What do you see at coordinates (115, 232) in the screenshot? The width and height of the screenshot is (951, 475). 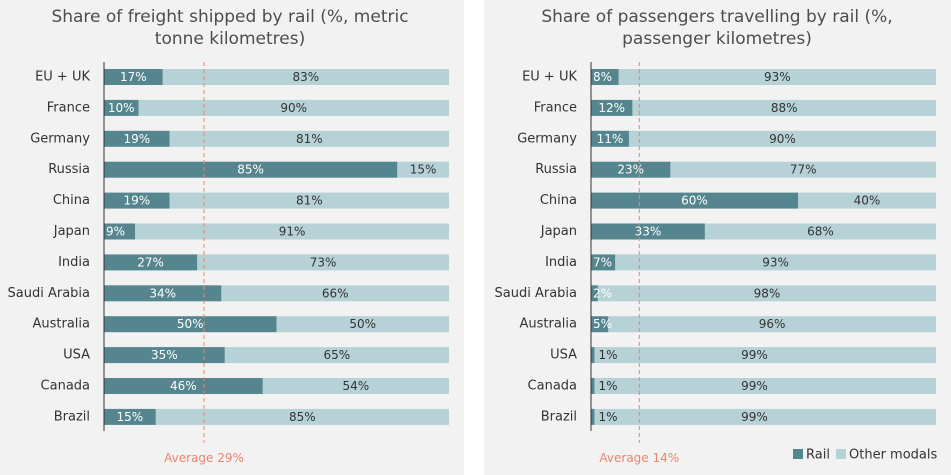 I see `chart1-rail-value-label: 9%` at bounding box center [115, 232].